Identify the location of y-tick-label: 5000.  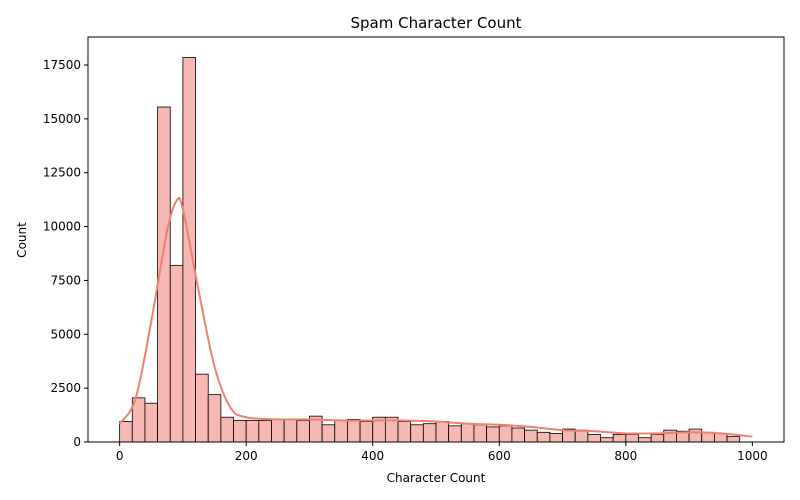
(65, 334).